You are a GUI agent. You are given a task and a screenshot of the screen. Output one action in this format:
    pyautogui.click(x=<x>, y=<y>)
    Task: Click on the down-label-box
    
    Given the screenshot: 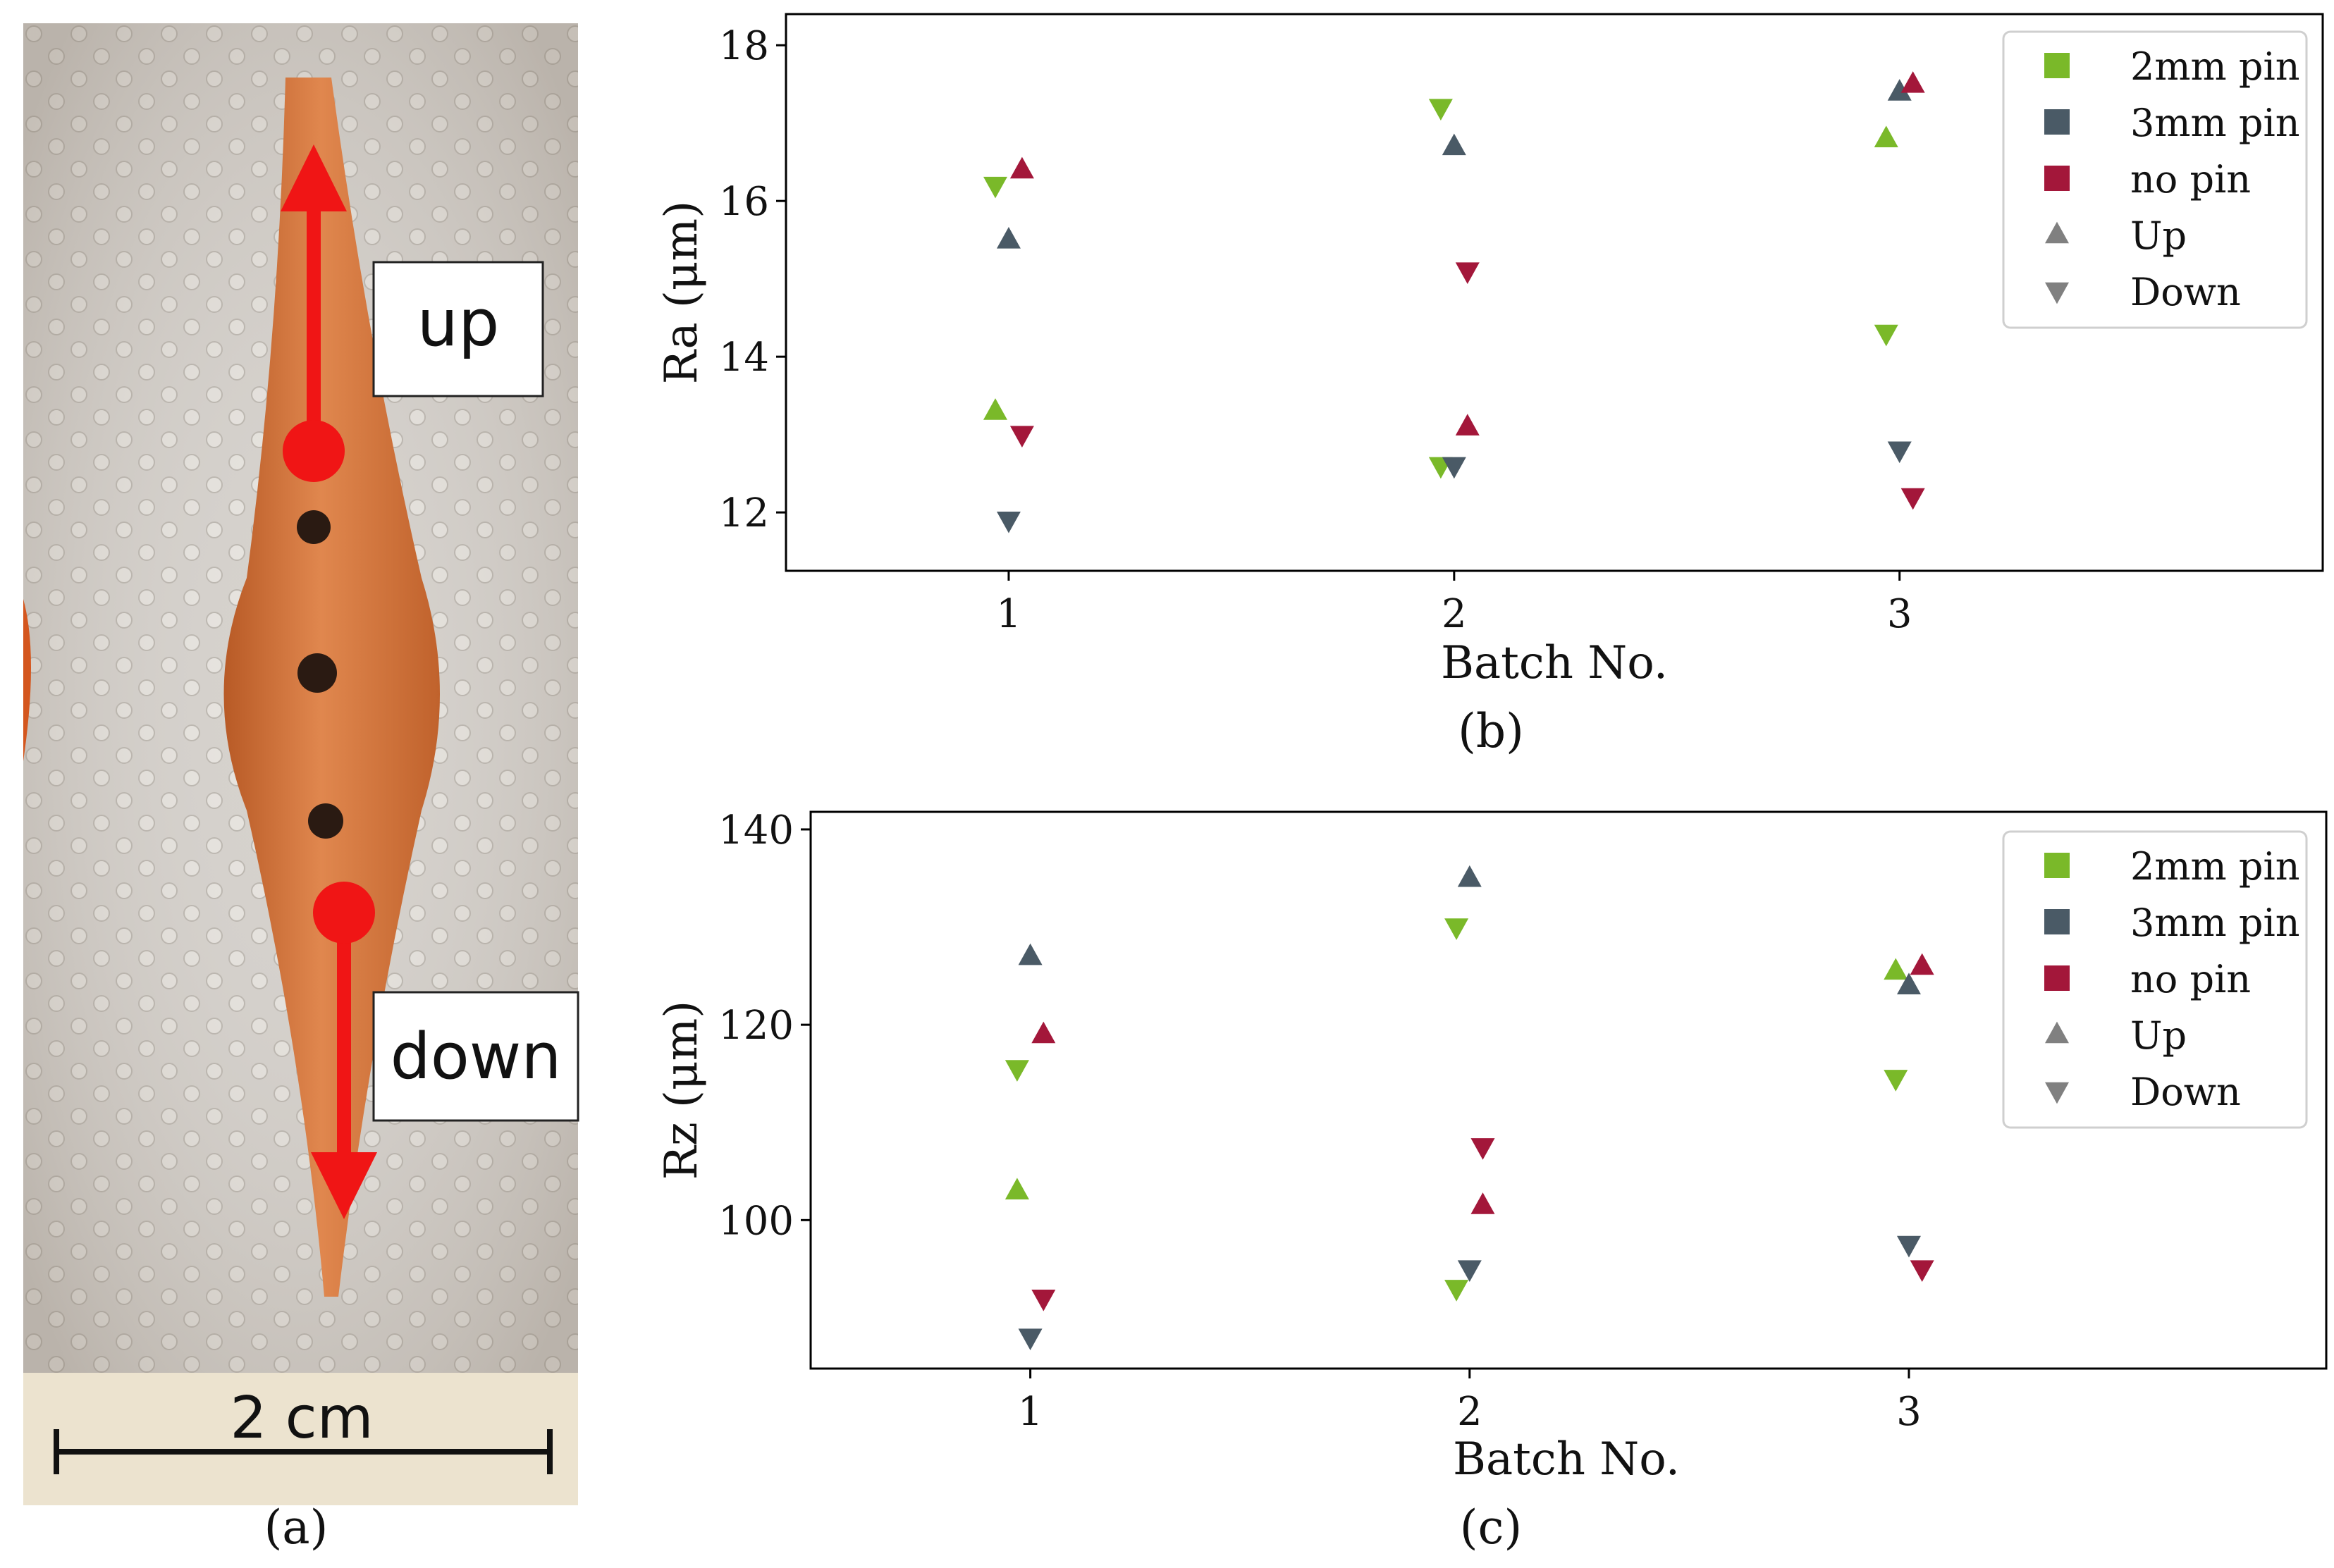 What is the action you would take?
    pyautogui.click(x=475, y=1056)
    